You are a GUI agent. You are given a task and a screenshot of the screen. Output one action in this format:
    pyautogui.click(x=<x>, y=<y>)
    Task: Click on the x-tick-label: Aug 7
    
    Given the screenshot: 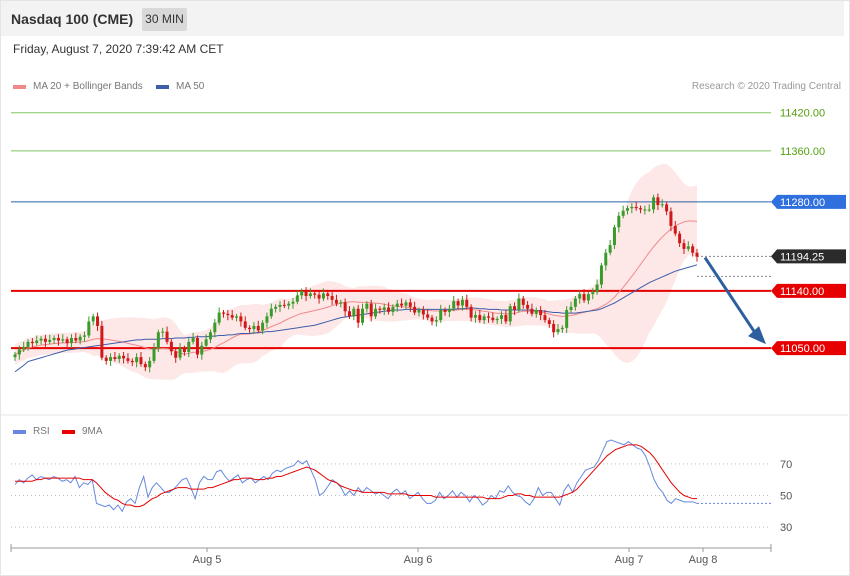 What is the action you would take?
    pyautogui.click(x=629, y=560)
    